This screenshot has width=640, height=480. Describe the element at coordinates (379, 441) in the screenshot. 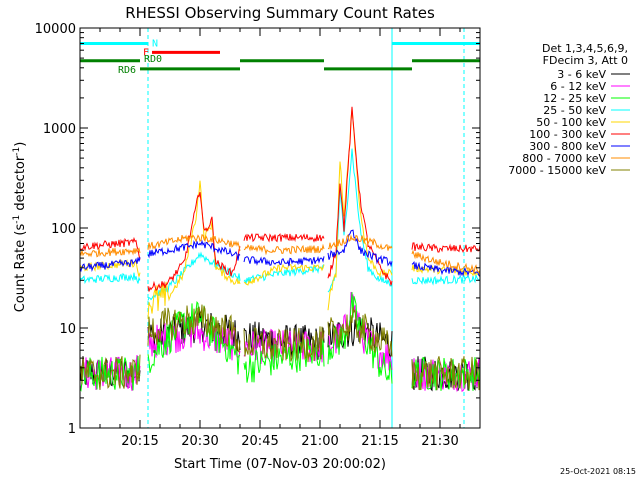

I see `x-tick-label-4: 21:15` at that location.